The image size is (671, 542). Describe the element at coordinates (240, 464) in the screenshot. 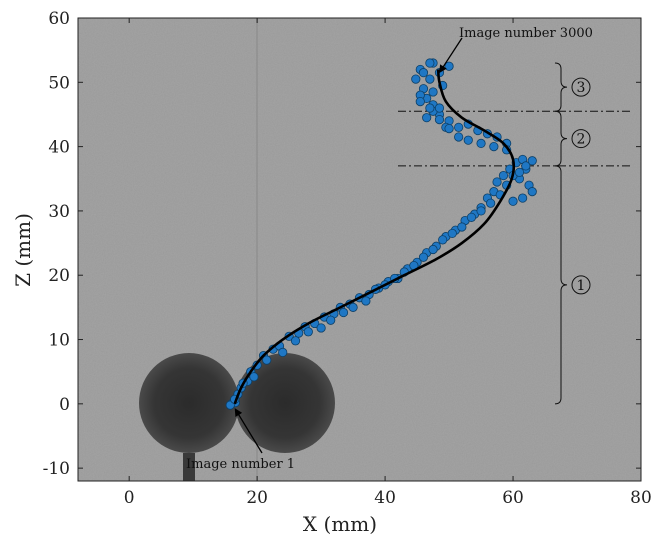

I see `annotation-label-start: Image number 1` at that location.